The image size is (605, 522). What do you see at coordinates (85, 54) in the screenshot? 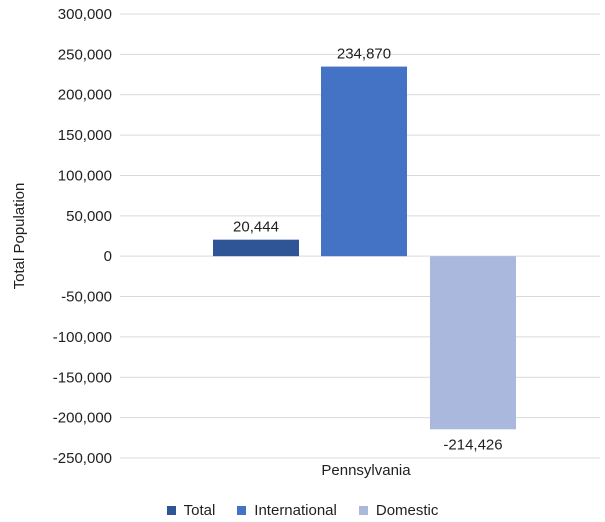
I see `y-tick-label: 250,000` at bounding box center [85, 54].